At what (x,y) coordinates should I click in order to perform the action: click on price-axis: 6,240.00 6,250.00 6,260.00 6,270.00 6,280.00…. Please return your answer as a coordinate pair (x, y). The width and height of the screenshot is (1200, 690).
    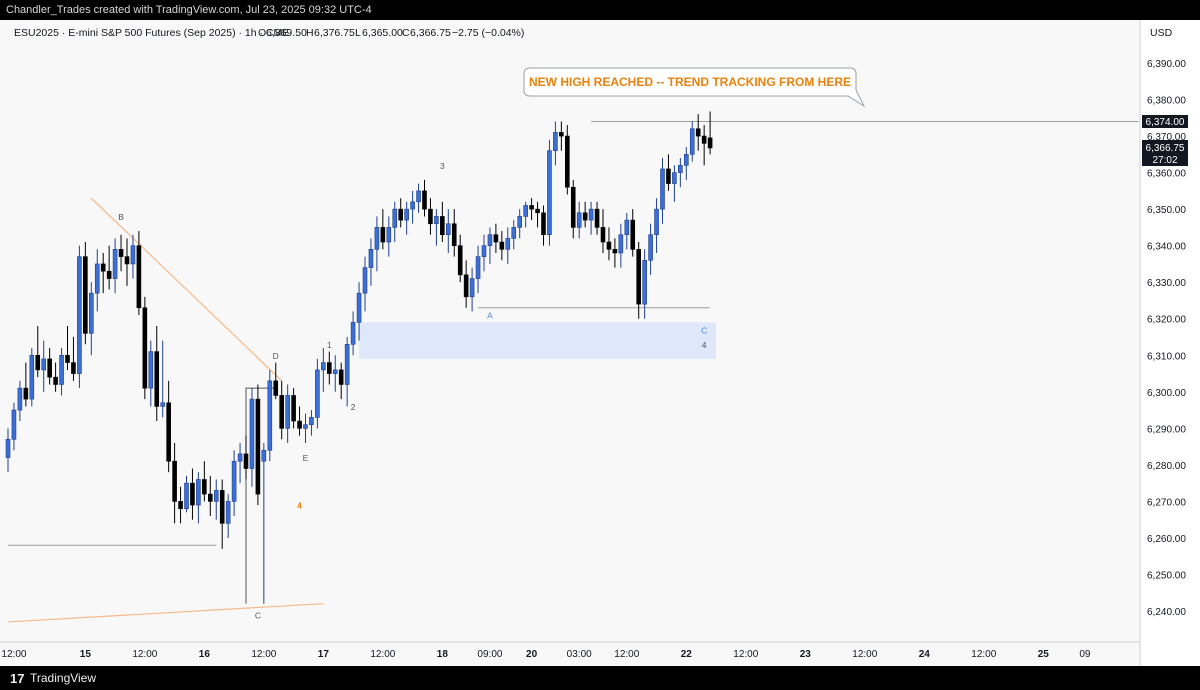
    Looking at the image, I should click on (1166, 338).